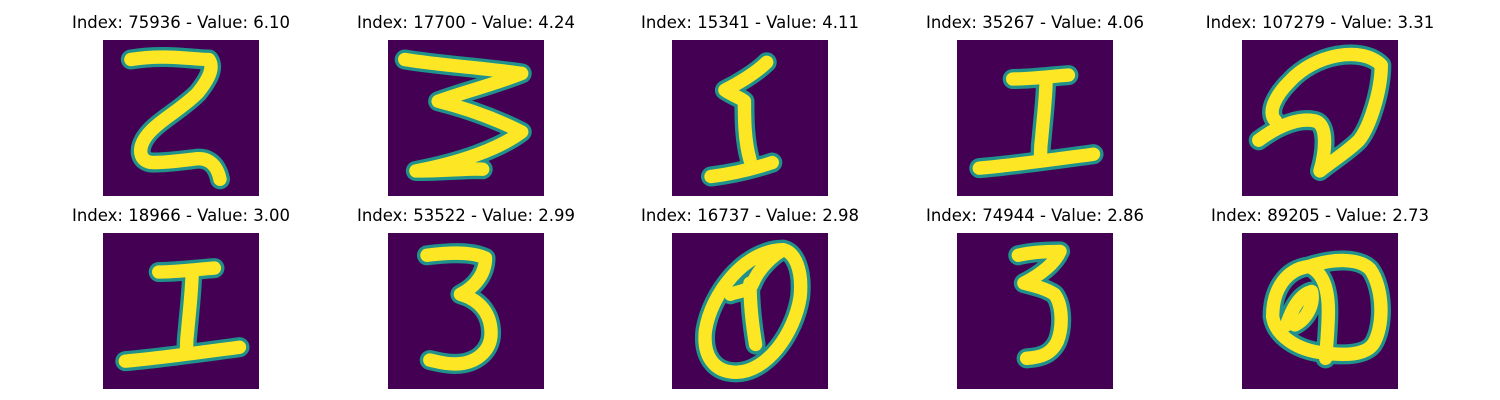 Image resolution: width=1500 pixels, height=400 pixels. I want to click on panel-title: Index: 17700 - Value: 4.24, so click(466, 23).